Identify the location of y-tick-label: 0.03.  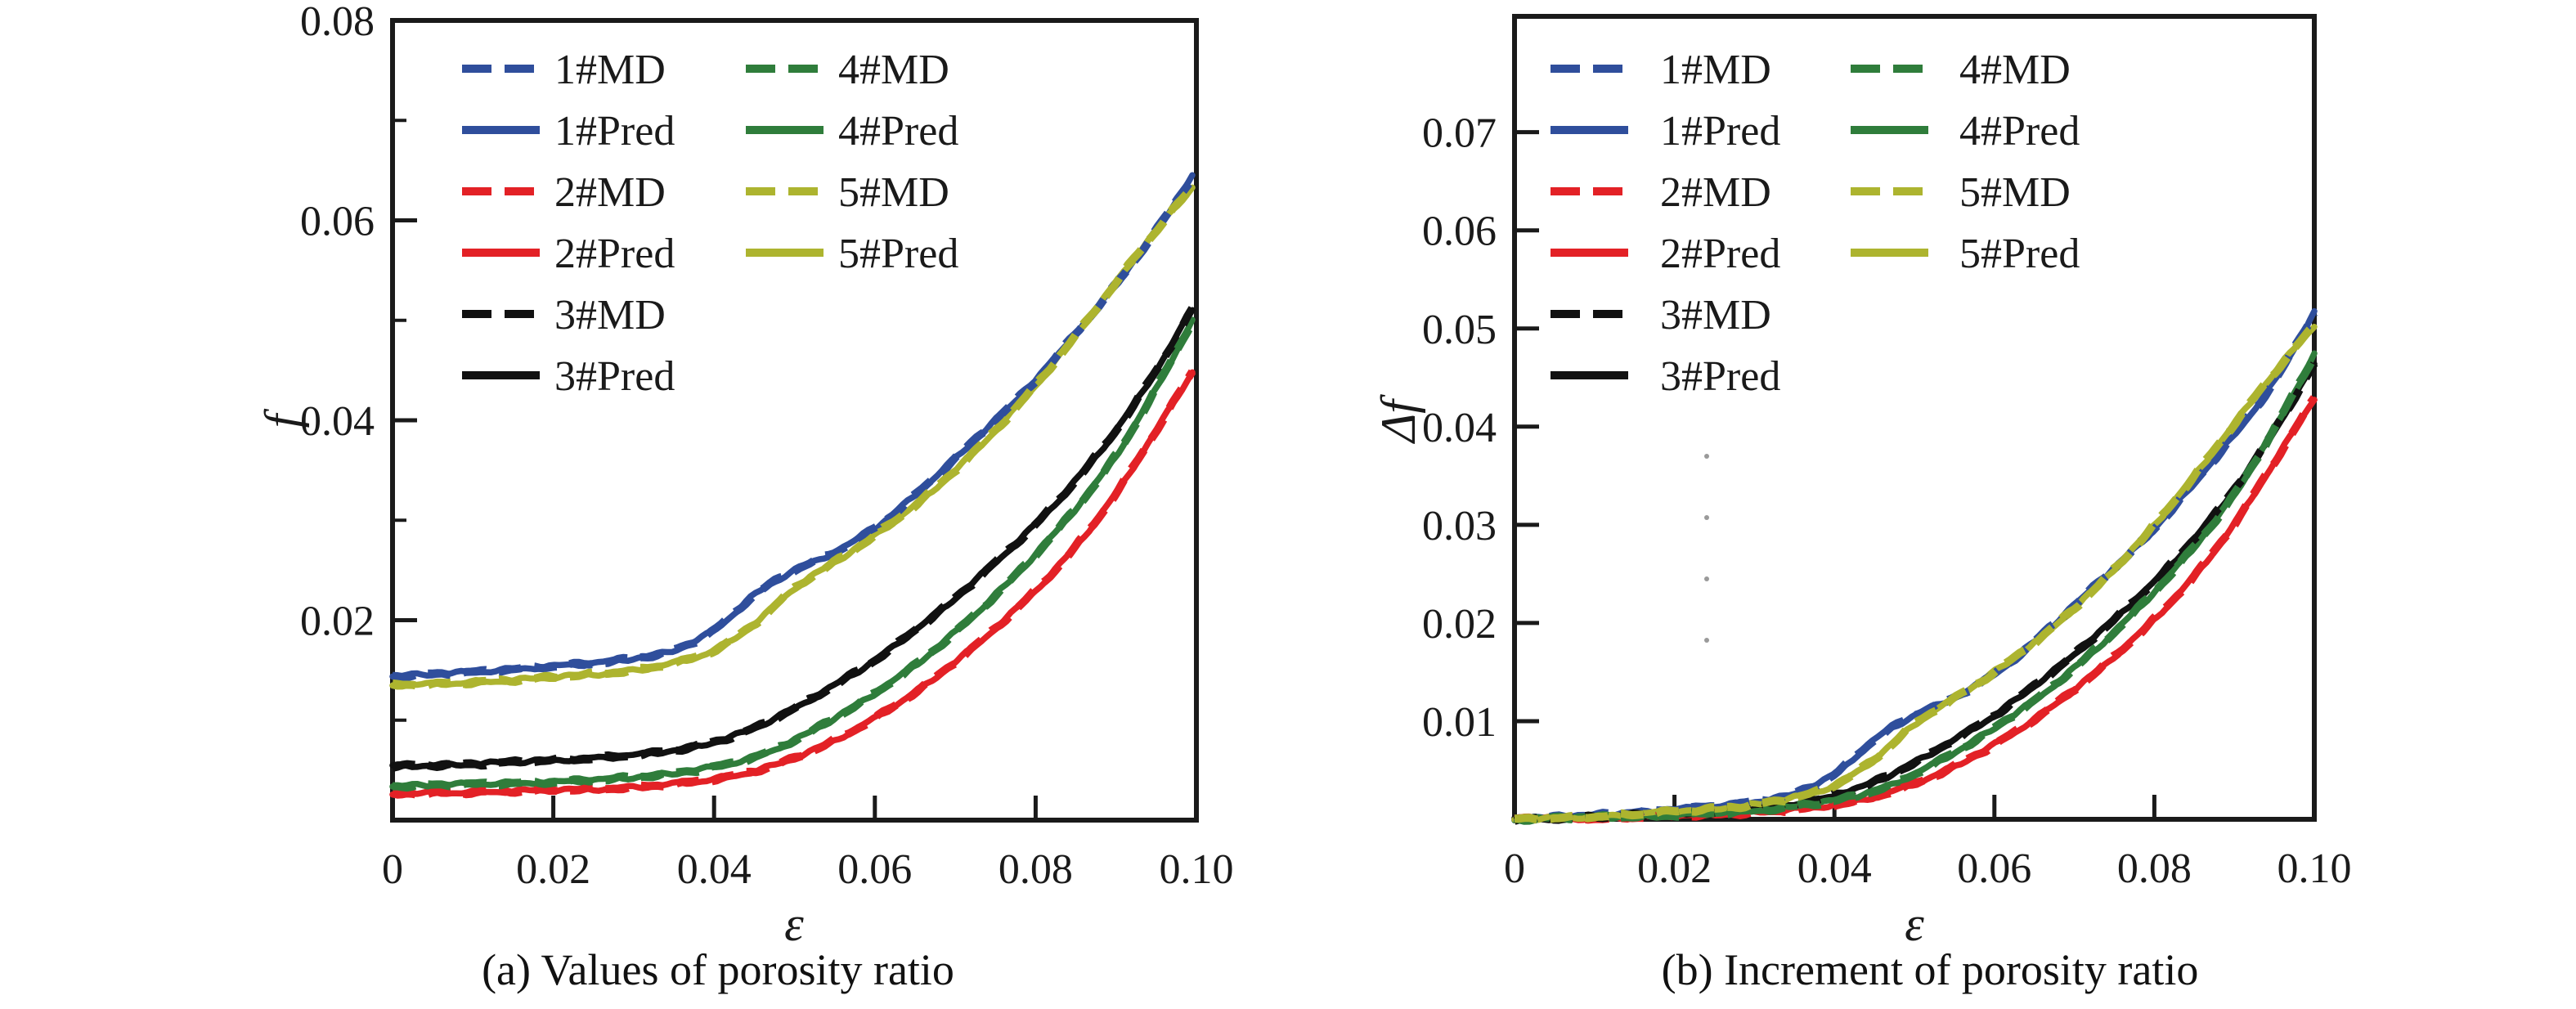
(1459, 526).